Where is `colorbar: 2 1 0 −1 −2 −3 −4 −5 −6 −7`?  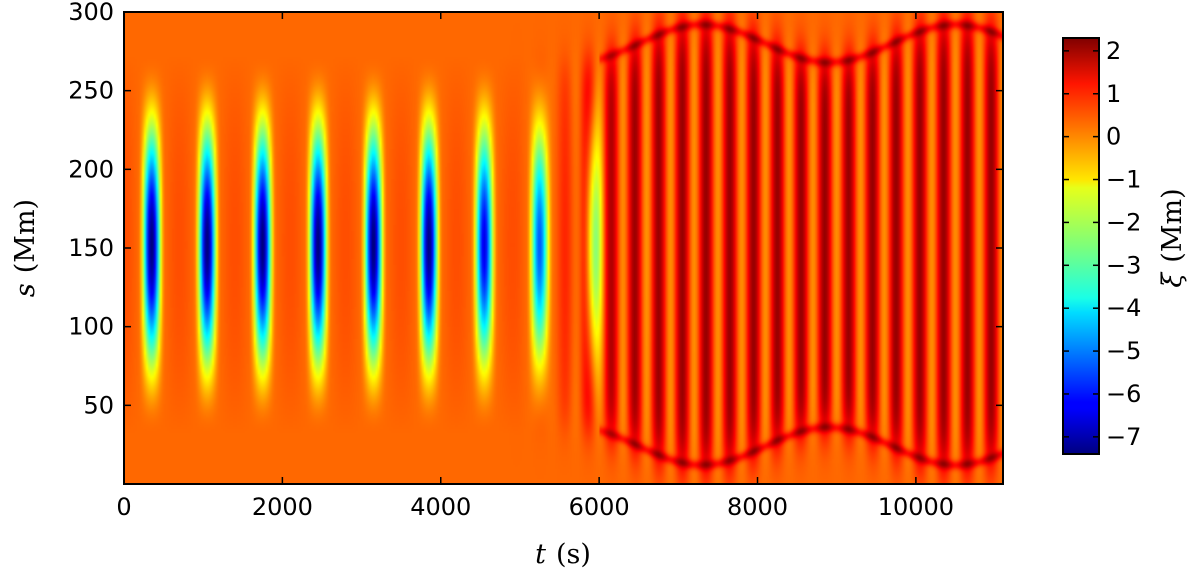 colorbar: 2 1 0 −1 −2 −3 −4 −5 −6 −7 is located at coordinates (1101, 246).